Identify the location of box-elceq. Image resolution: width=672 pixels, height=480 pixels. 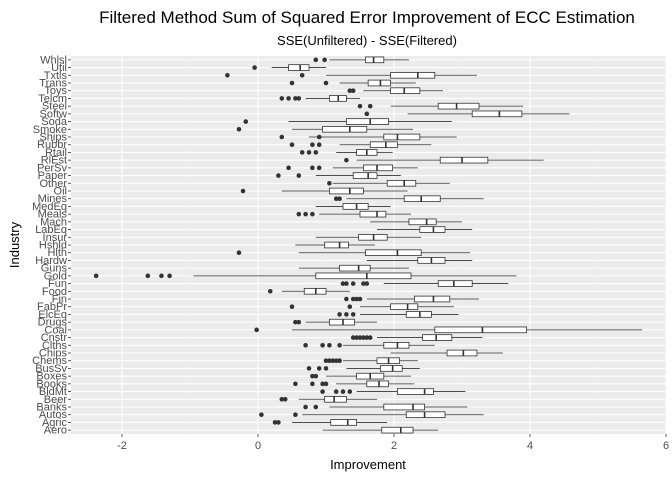
(398, 314).